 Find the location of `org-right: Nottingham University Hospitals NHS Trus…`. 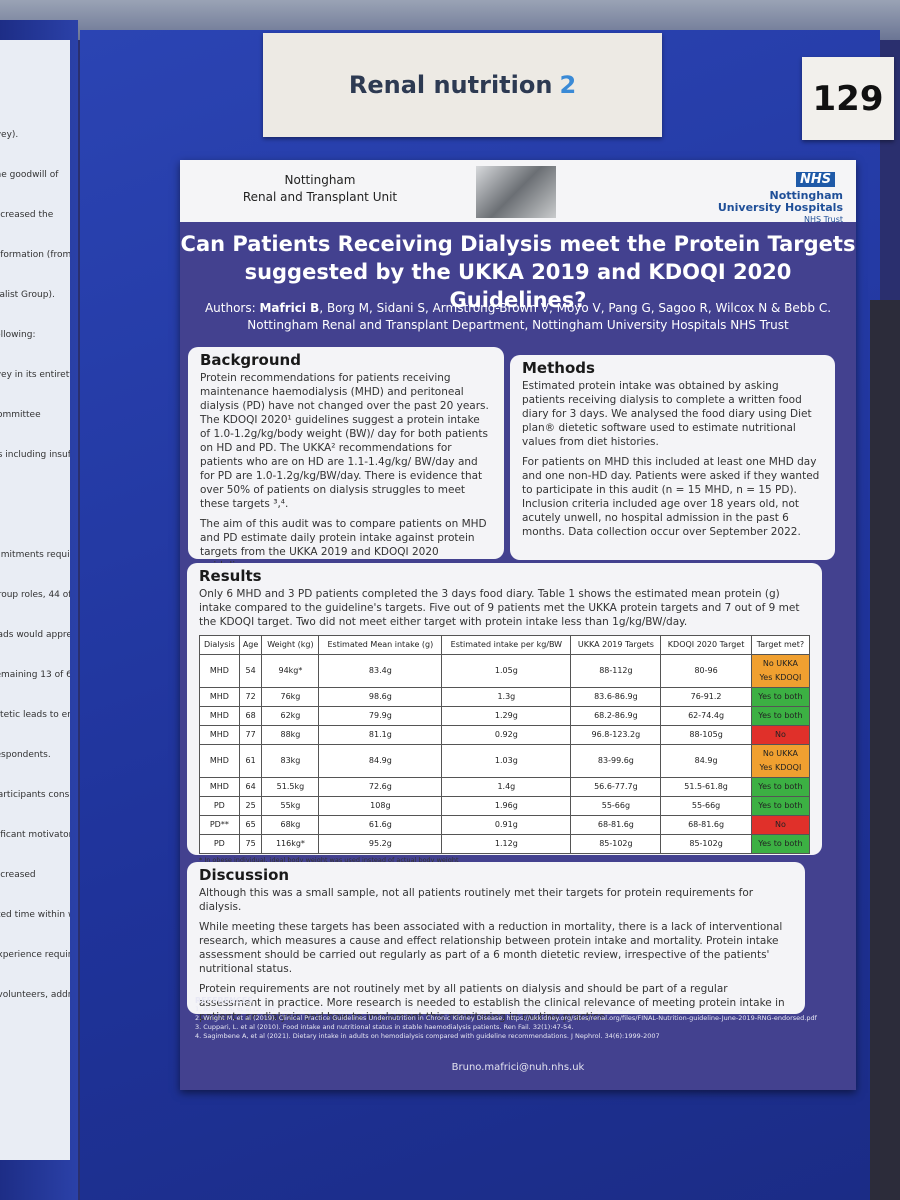

org-right: Nottingham University Hospitals NHS Trus… is located at coordinates (761, 208).